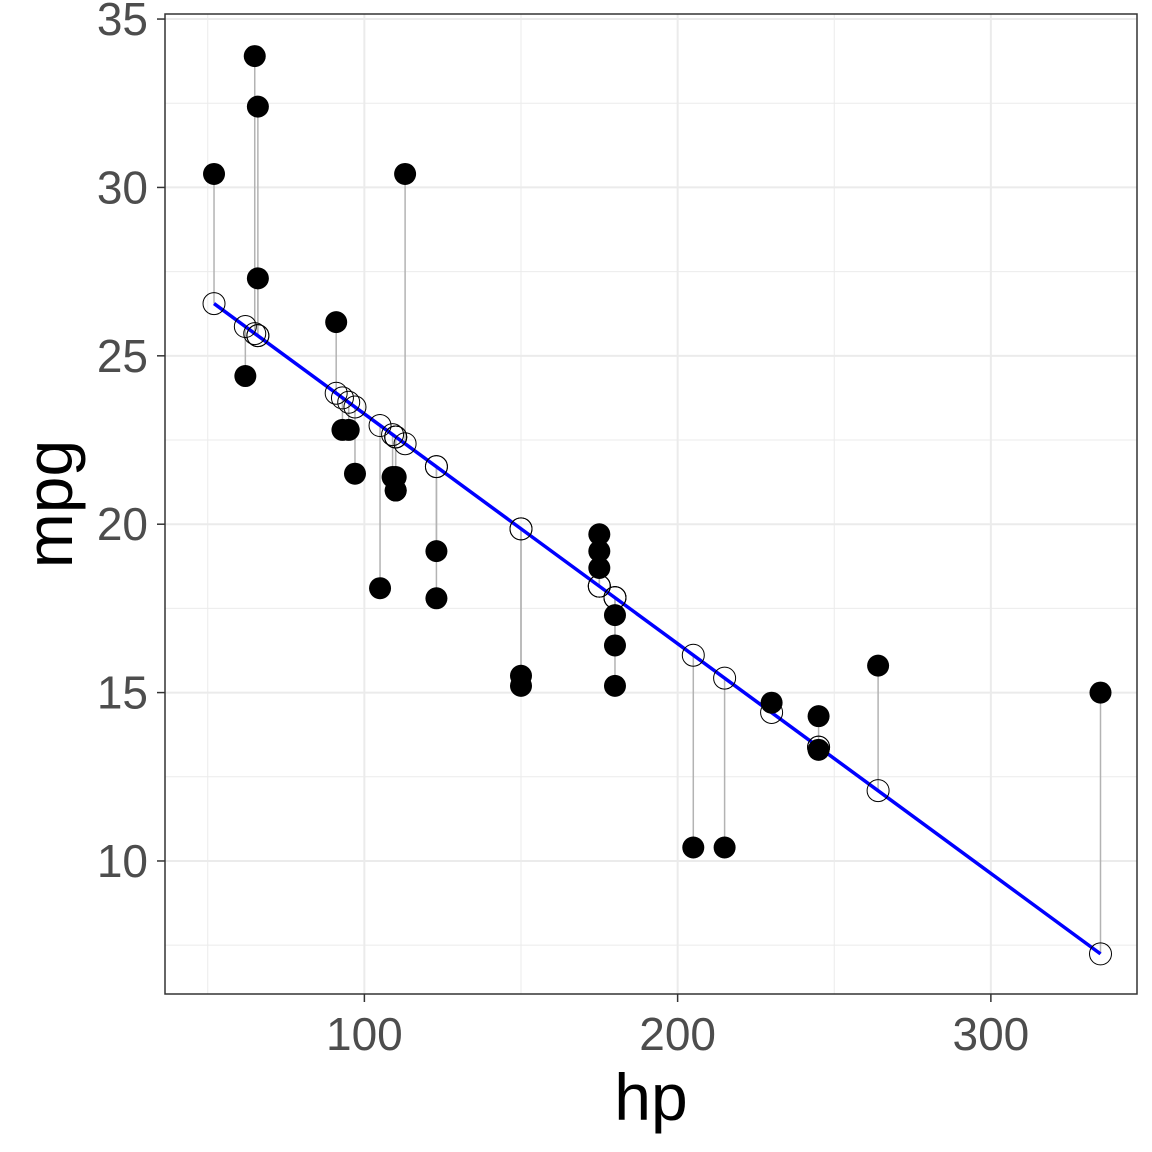 The image size is (1152, 1152). Describe the element at coordinates (122, 524) in the screenshot. I see `y-tick-label: 20` at that location.